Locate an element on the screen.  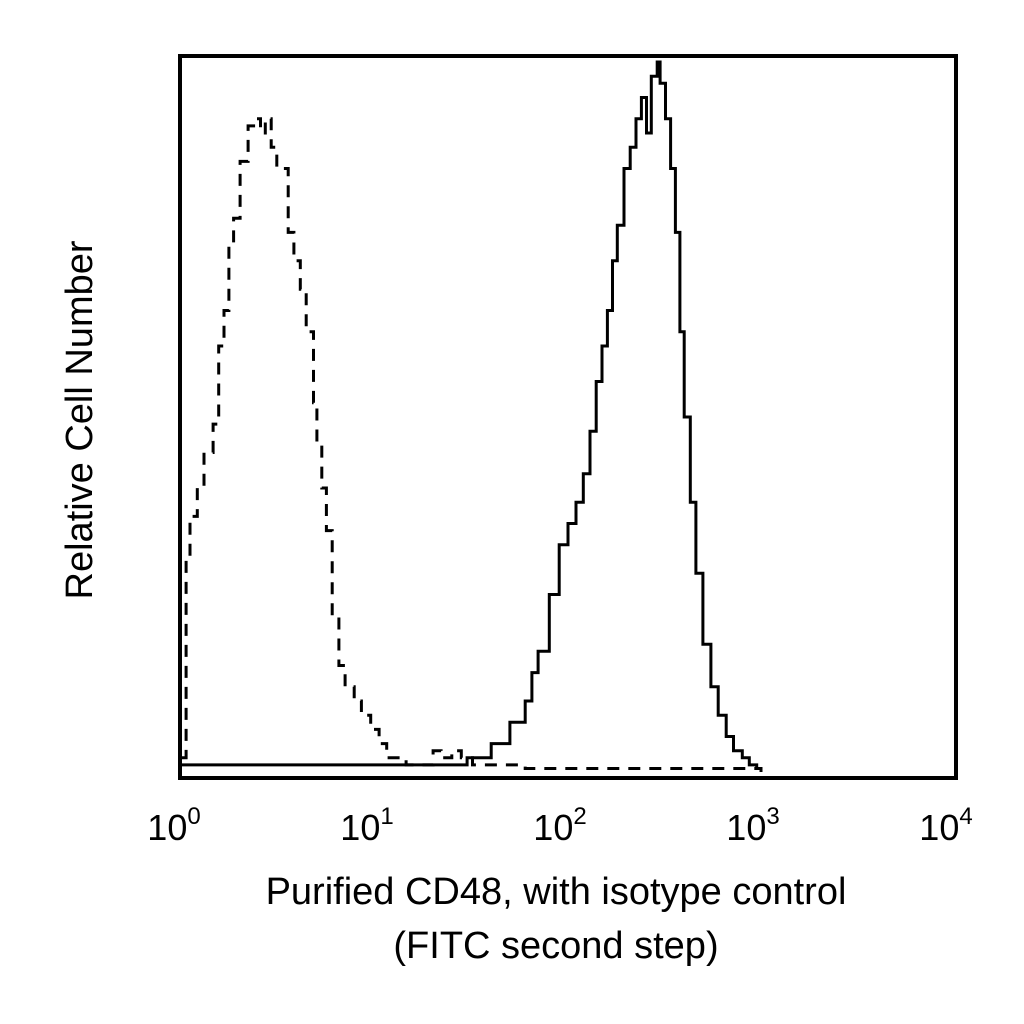
x-tick-label-2: 10² is located at coordinates (559, 825).